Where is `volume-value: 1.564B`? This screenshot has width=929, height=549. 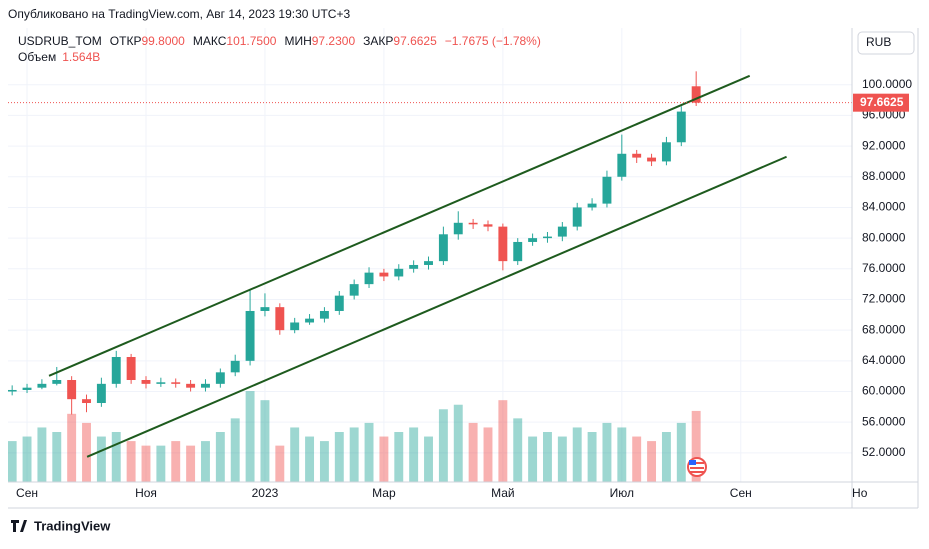 volume-value: 1.564B is located at coordinates (81, 57).